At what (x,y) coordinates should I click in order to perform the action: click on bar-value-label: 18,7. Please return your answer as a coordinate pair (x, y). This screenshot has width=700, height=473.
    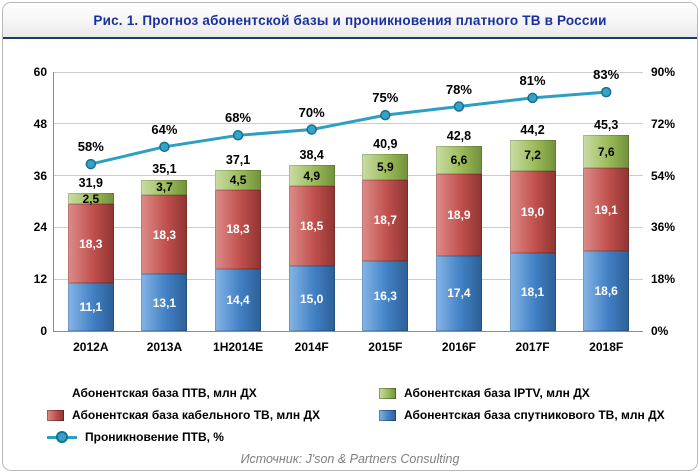
    Looking at the image, I should click on (385, 220).